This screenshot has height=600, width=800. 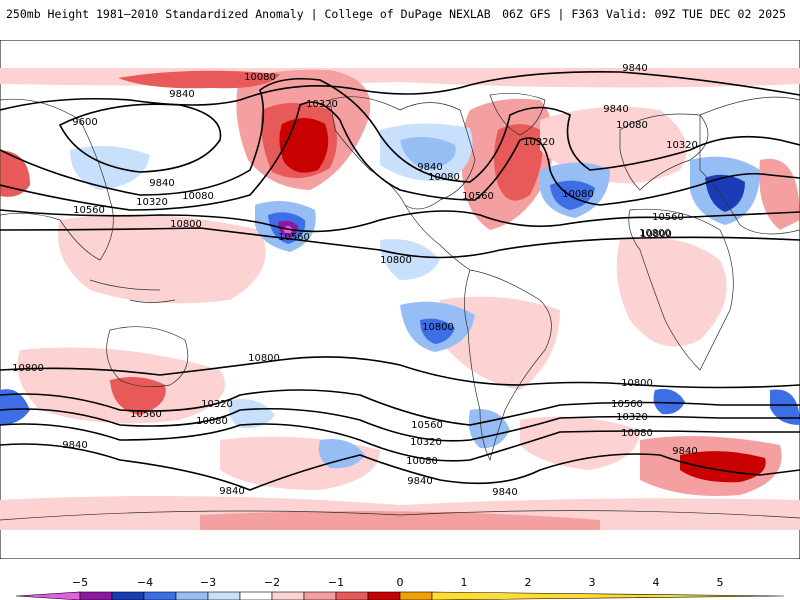 What do you see at coordinates (84, 122) in the screenshot?
I see `contour-label: 9600` at bounding box center [84, 122].